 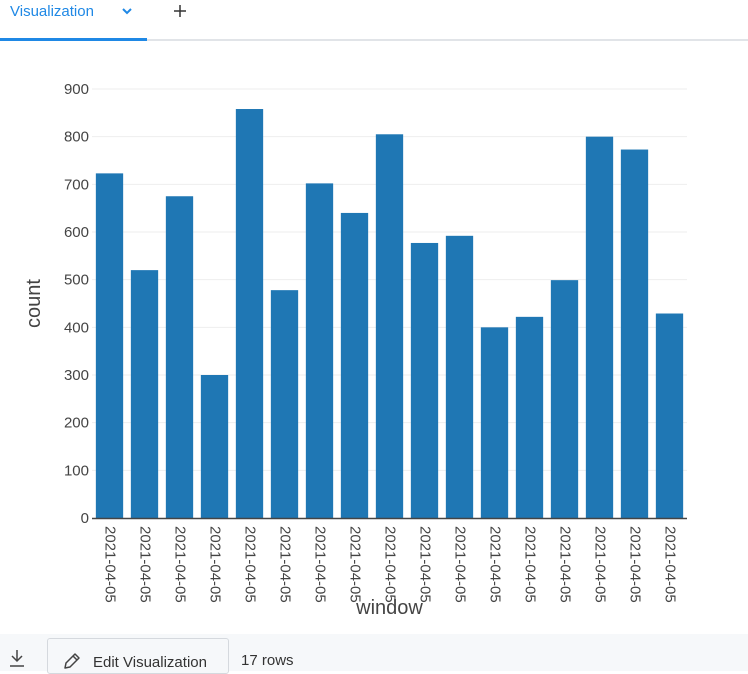 I want to click on tab-bar: Visualization, so click(x=374, y=20).